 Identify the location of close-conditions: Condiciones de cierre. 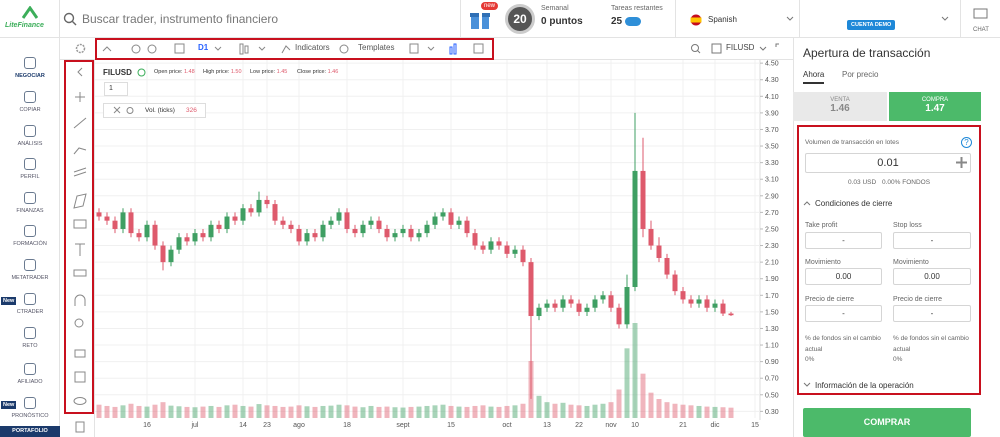
(854, 203).